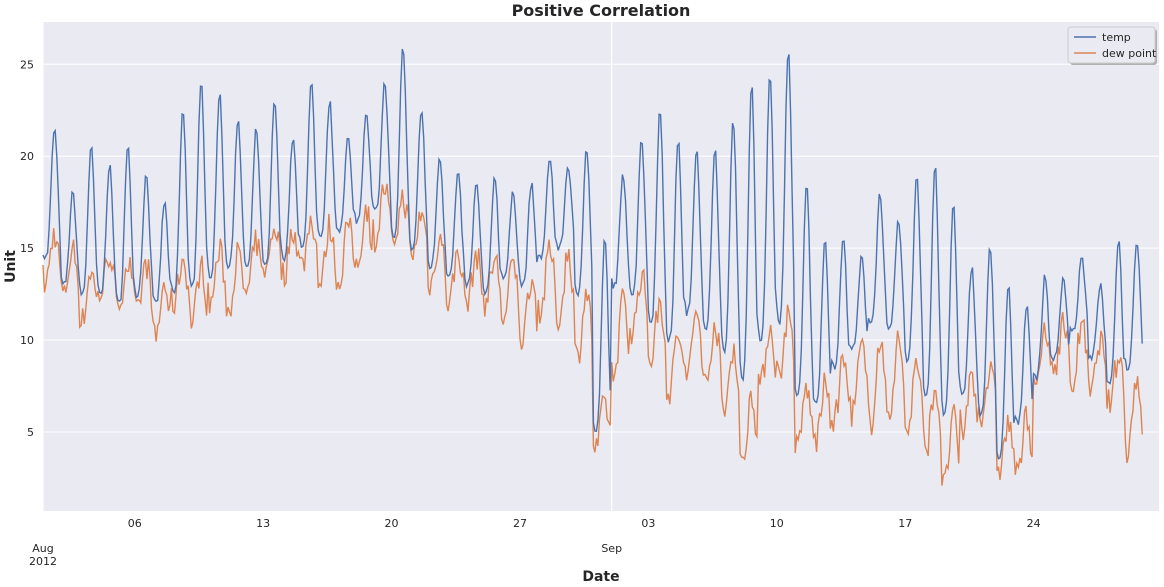  I want to click on y-tick-label: 25, so click(27, 64).